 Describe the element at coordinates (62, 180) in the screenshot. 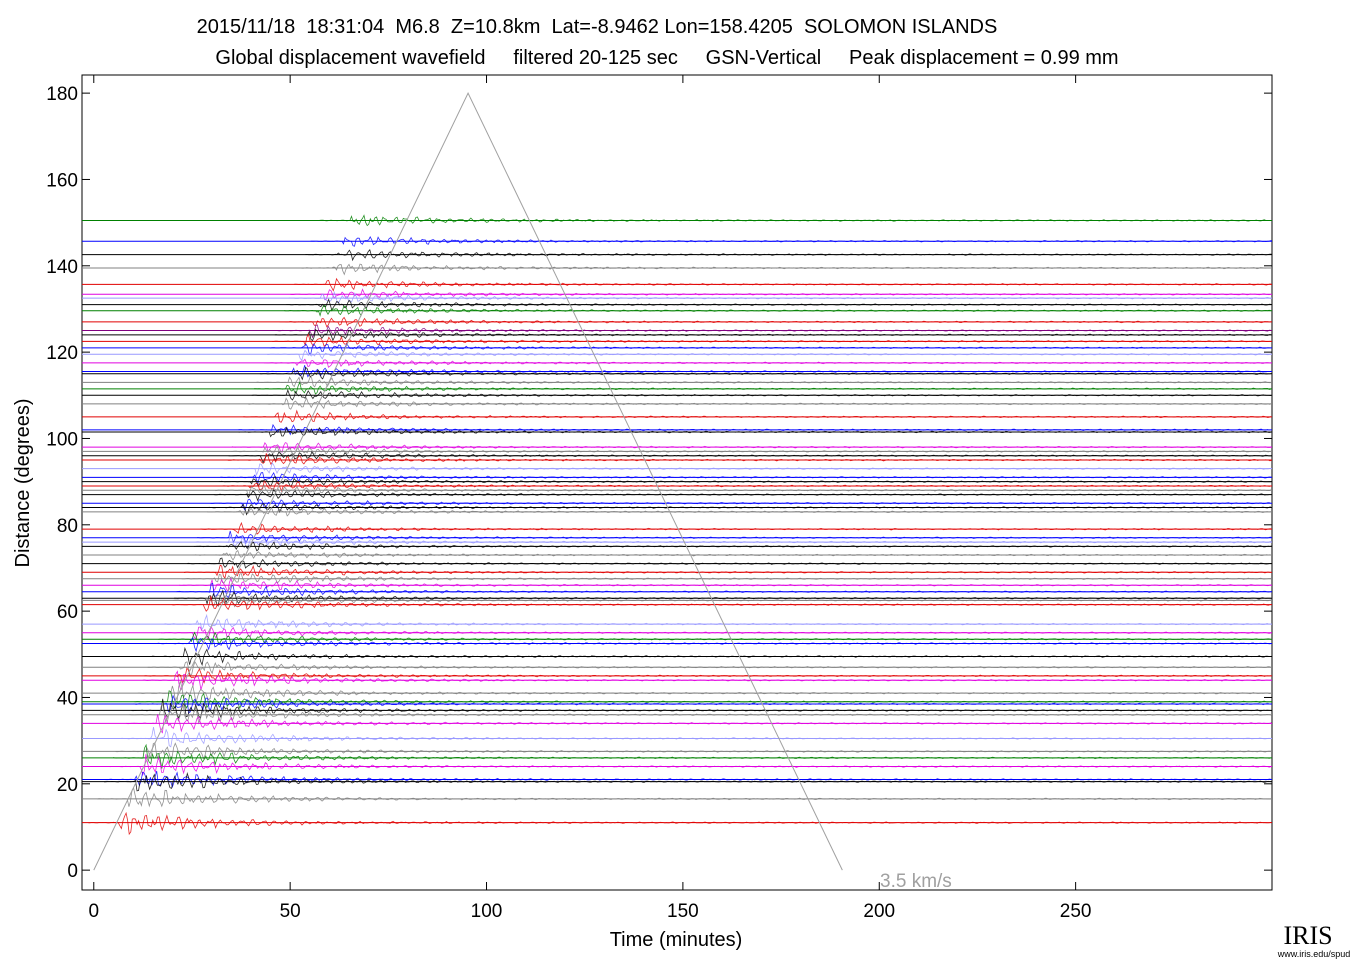

I see `y-tick-label: 160` at that location.